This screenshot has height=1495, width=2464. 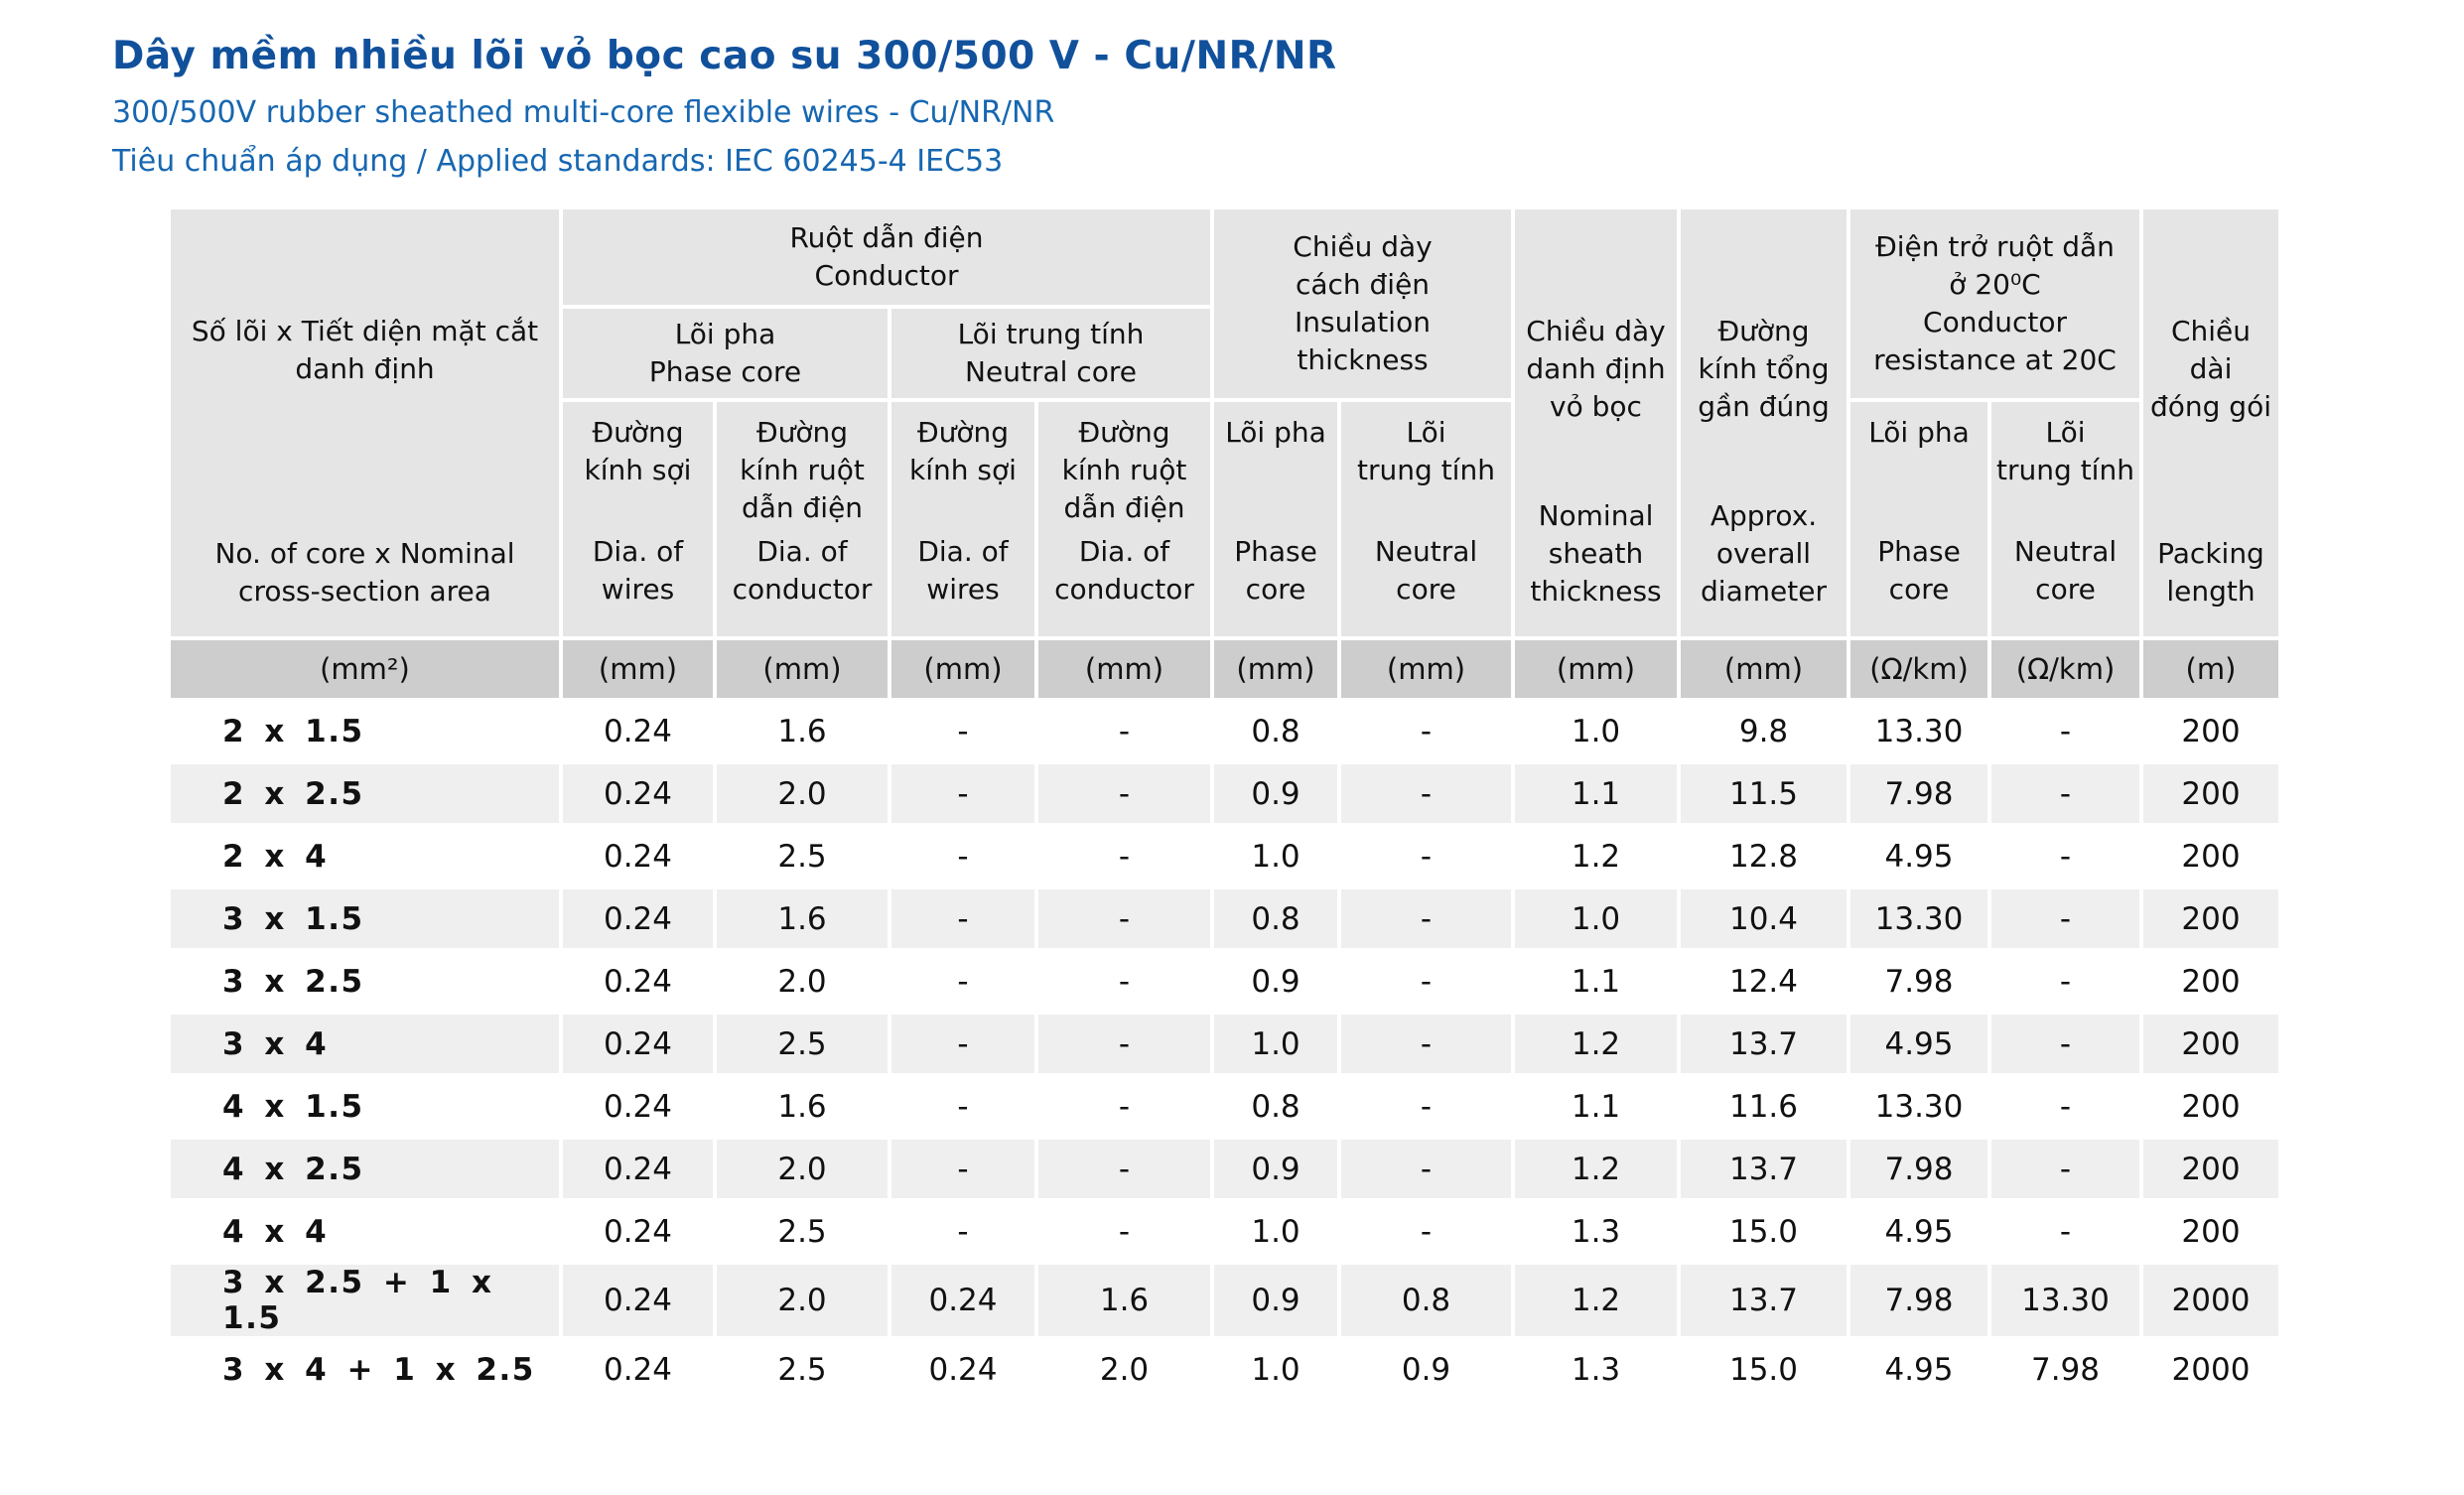 What do you see at coordinates (1764, 793) in the screenshot?
I see `cell: 11.5` at bounding box center [1764, 793].